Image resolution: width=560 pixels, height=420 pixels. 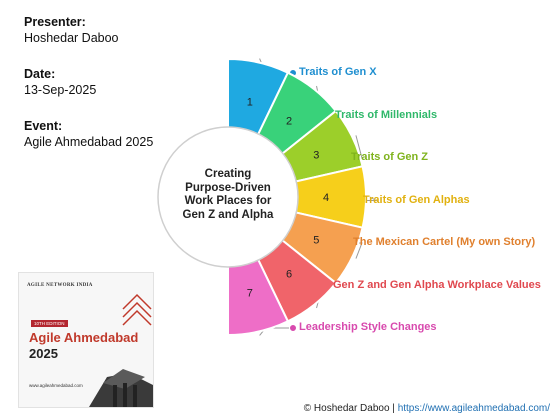 I want to click on poster-edition: 10TH EDITION, so click(x=49, y=323).